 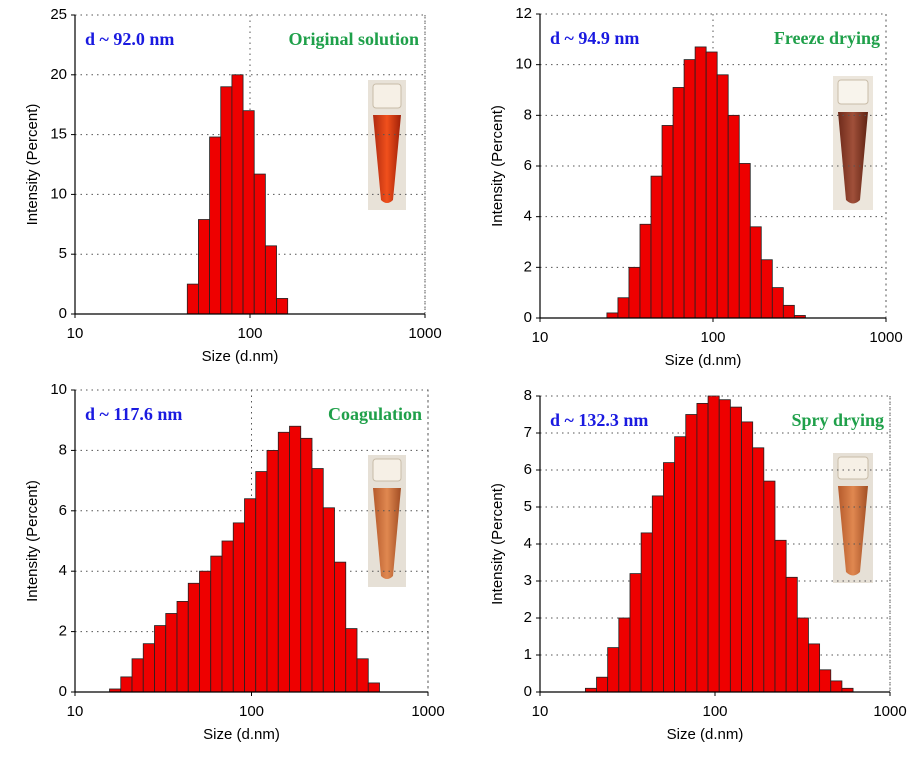 I want to click on axis, so click(x=714, y=544).